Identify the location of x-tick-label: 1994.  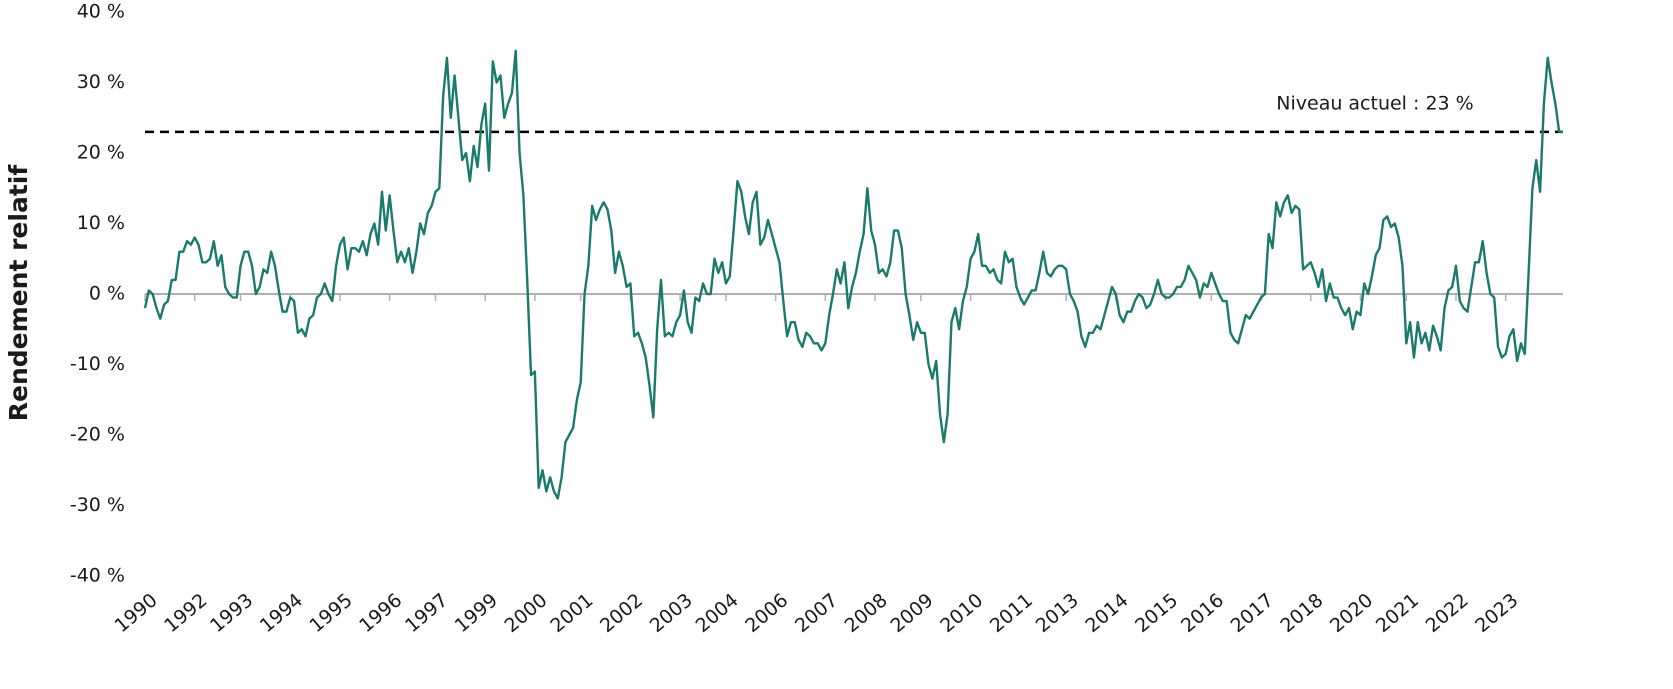
(281, 613).